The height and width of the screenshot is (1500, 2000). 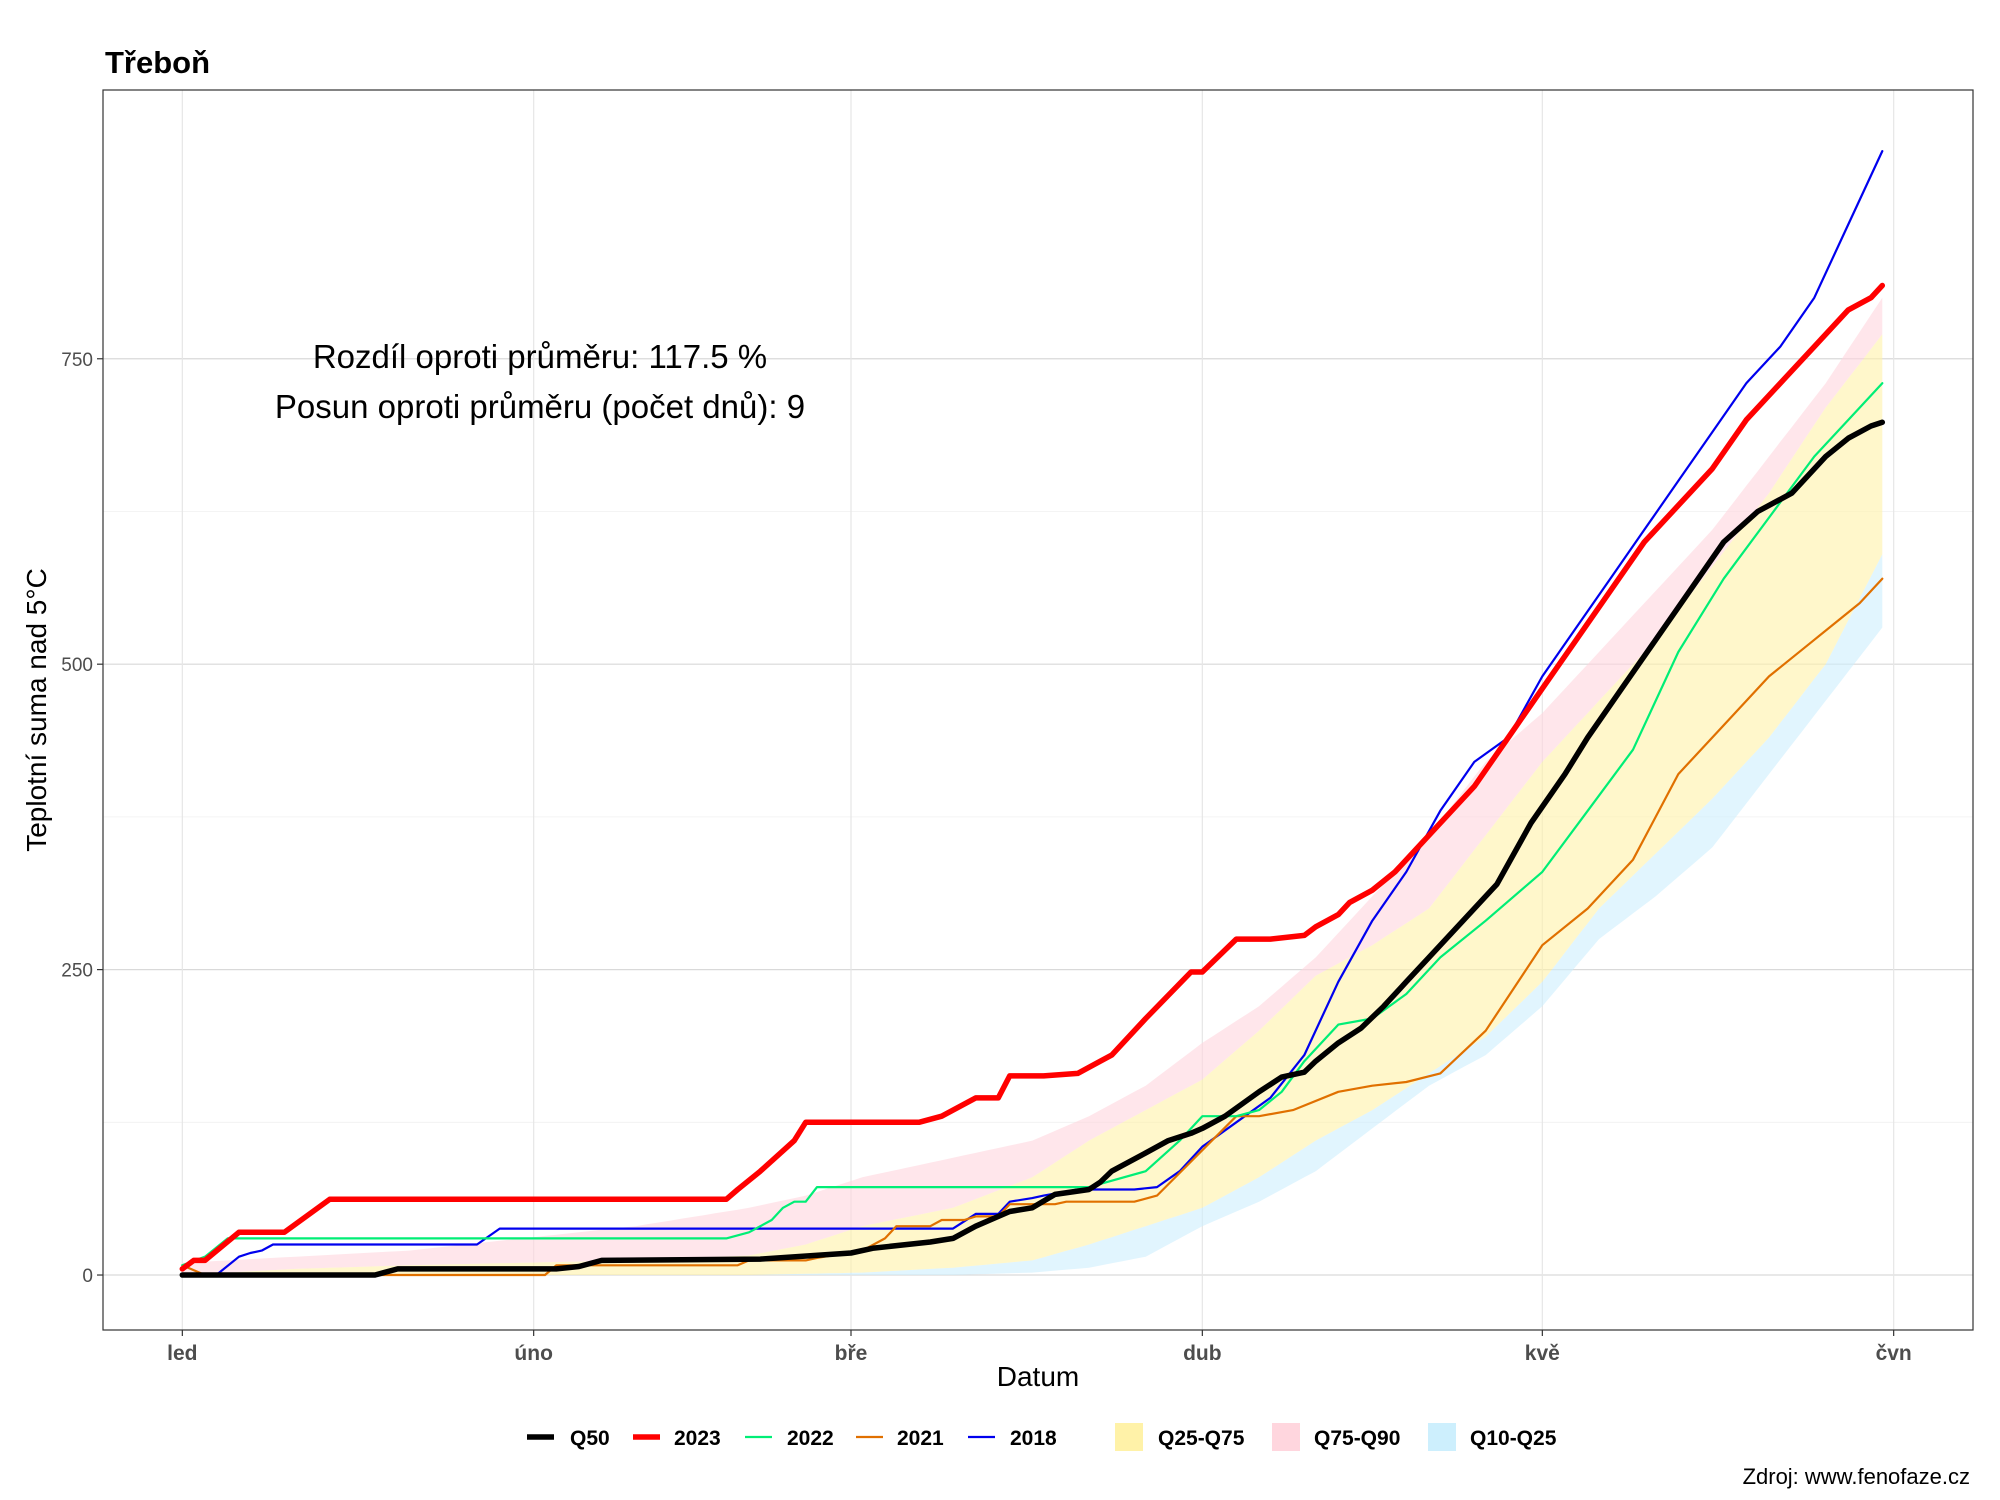 What do you see at coordinates (182, 1353) in the screenshot?
I see `x-tick-label: led` at bounding box center [182, 1353].